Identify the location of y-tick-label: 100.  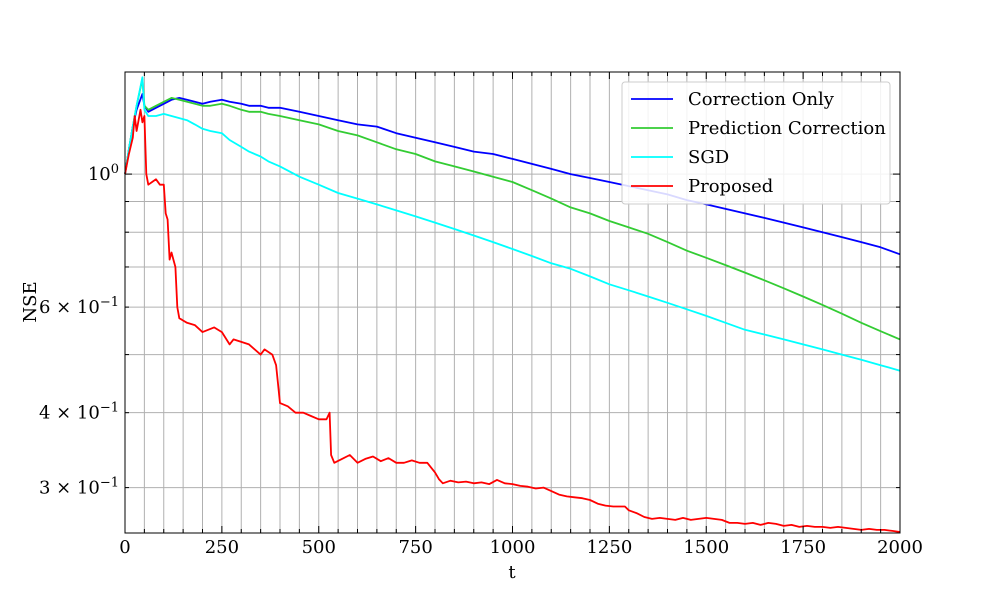
(103, 173).